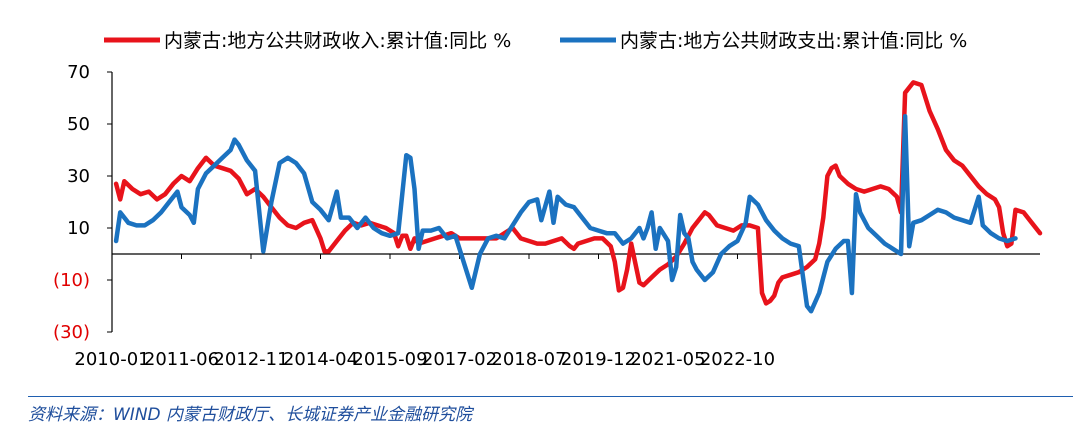  Describe the element at coordinates (78, 72) in the screenshot. I see `y-tick-label: 70` at that location.